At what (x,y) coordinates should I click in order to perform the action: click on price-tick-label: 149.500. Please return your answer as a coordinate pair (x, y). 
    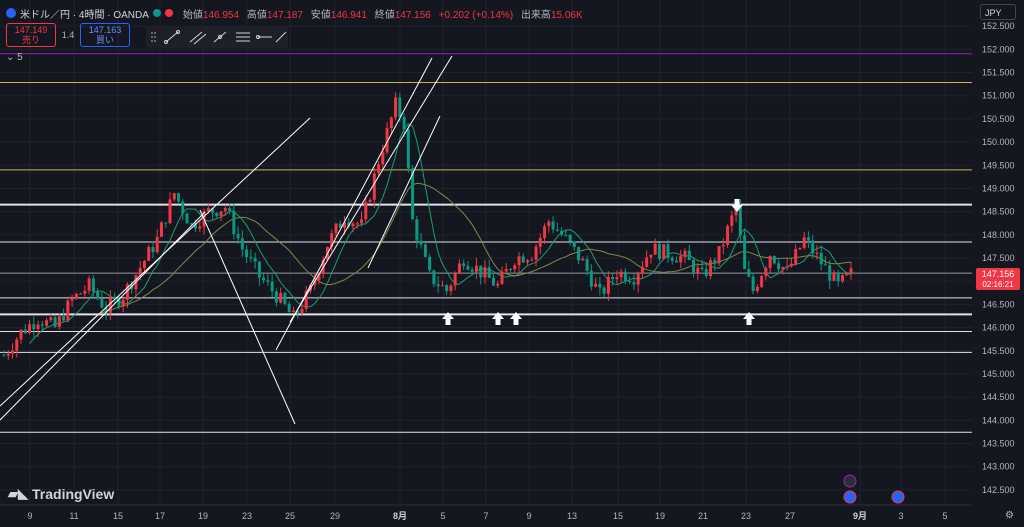
    Looking at the image, I should click on (998, 165).